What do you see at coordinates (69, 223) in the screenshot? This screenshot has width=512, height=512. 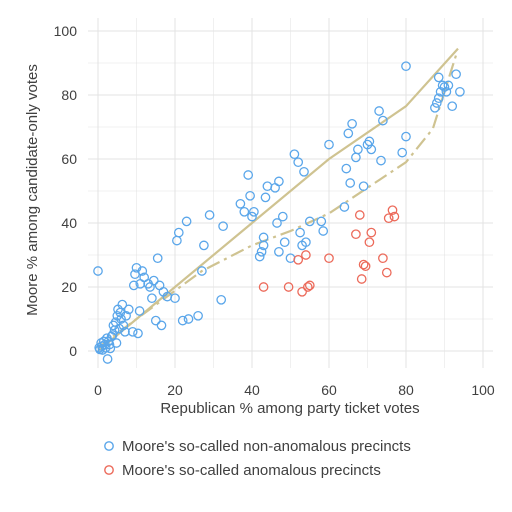 I see `y-tick-label: 40` at bounding box center [69, 223].